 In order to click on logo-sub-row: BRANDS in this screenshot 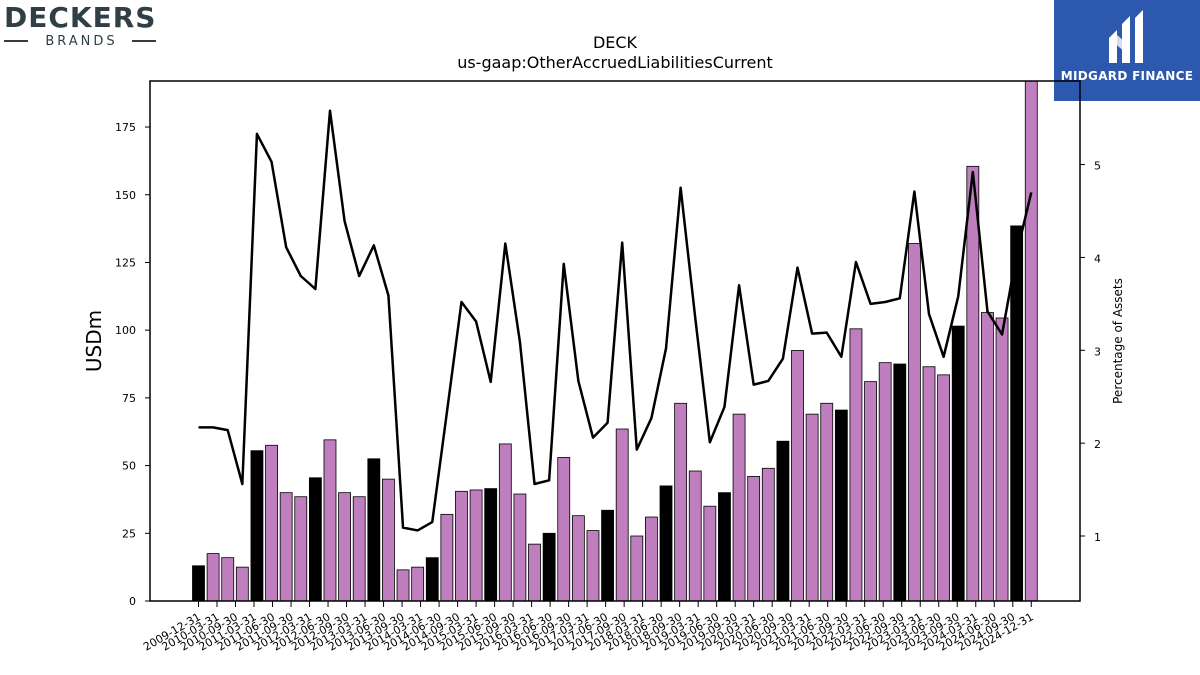, I will do `click(80, 41)`.